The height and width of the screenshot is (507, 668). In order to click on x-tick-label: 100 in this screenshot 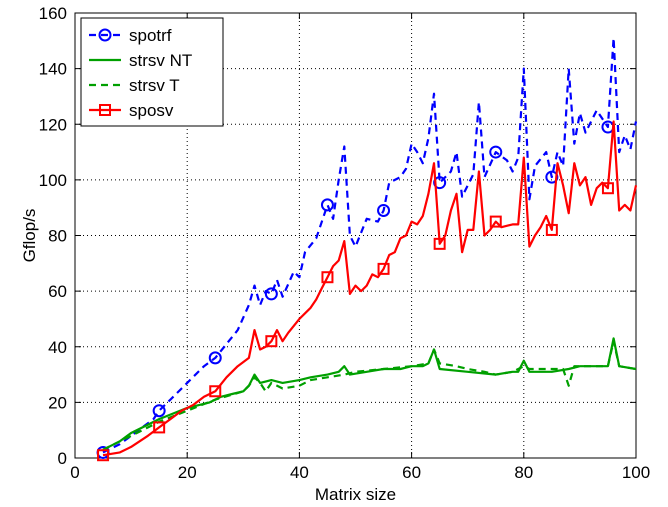, I will do `click(636, 472)`.